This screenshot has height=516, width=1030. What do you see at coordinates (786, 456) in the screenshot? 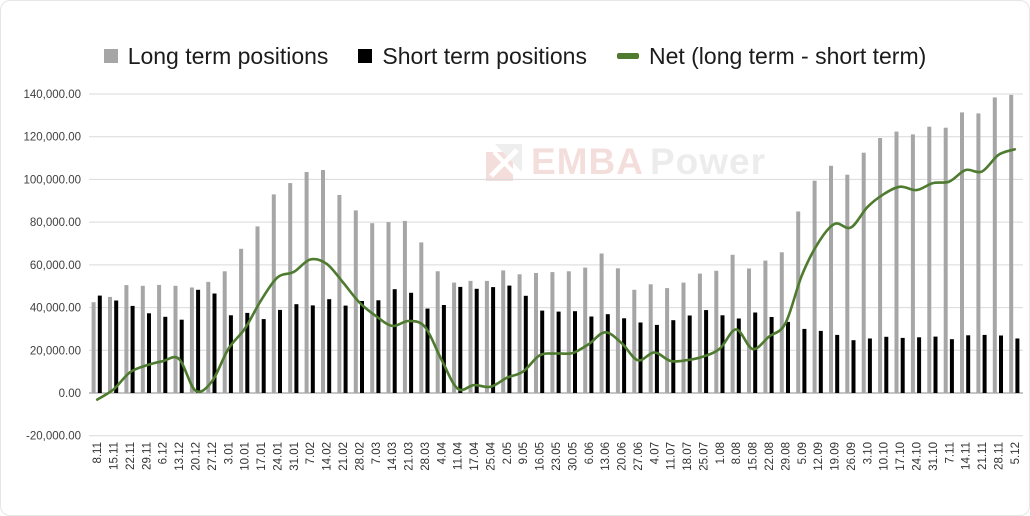
I see `svg-text: 29.08` at bounding box center [786, 456].